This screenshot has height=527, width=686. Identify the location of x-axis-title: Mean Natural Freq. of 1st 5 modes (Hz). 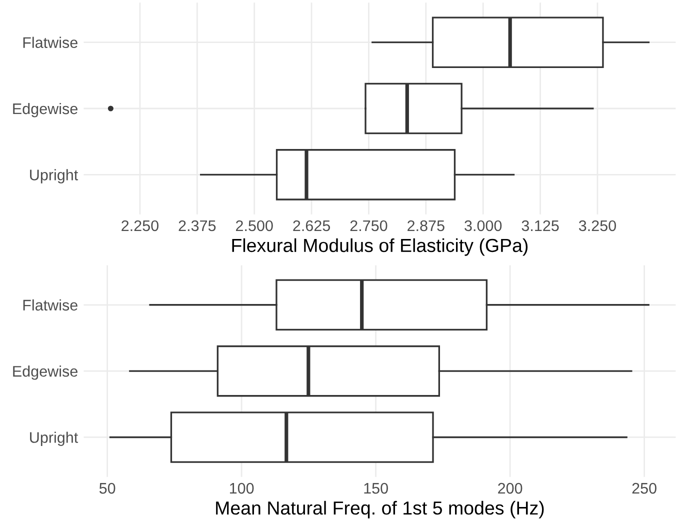
(380, 509).